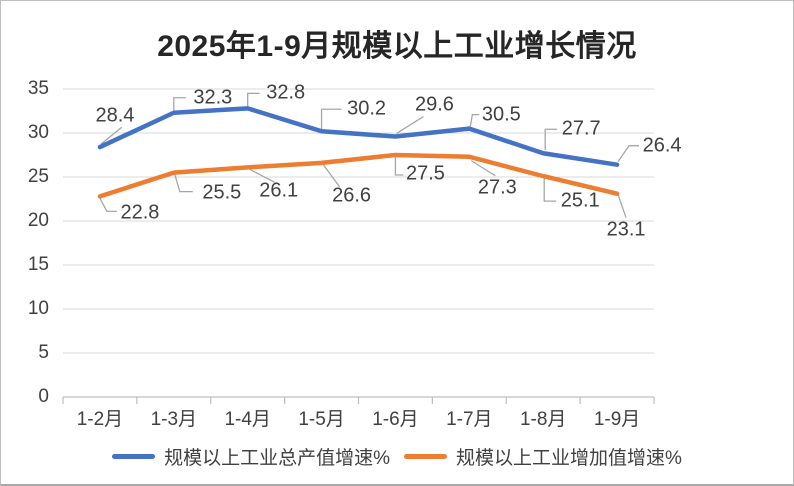 Image resolution: width=794 pixels, height=486 pixels. Describe the element at coordinates (100, 419) in the screenshot. I see `x-axis-category-label: 1-2月` at that location.